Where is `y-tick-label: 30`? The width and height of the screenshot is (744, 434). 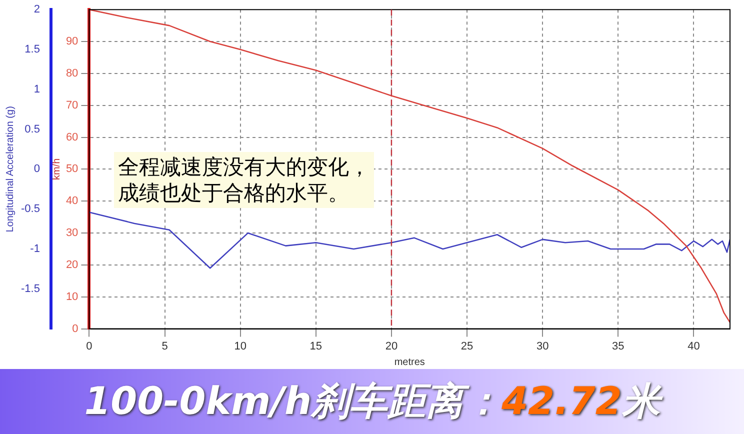
y-tick-label: 30 is located at coordinates (72, 233).